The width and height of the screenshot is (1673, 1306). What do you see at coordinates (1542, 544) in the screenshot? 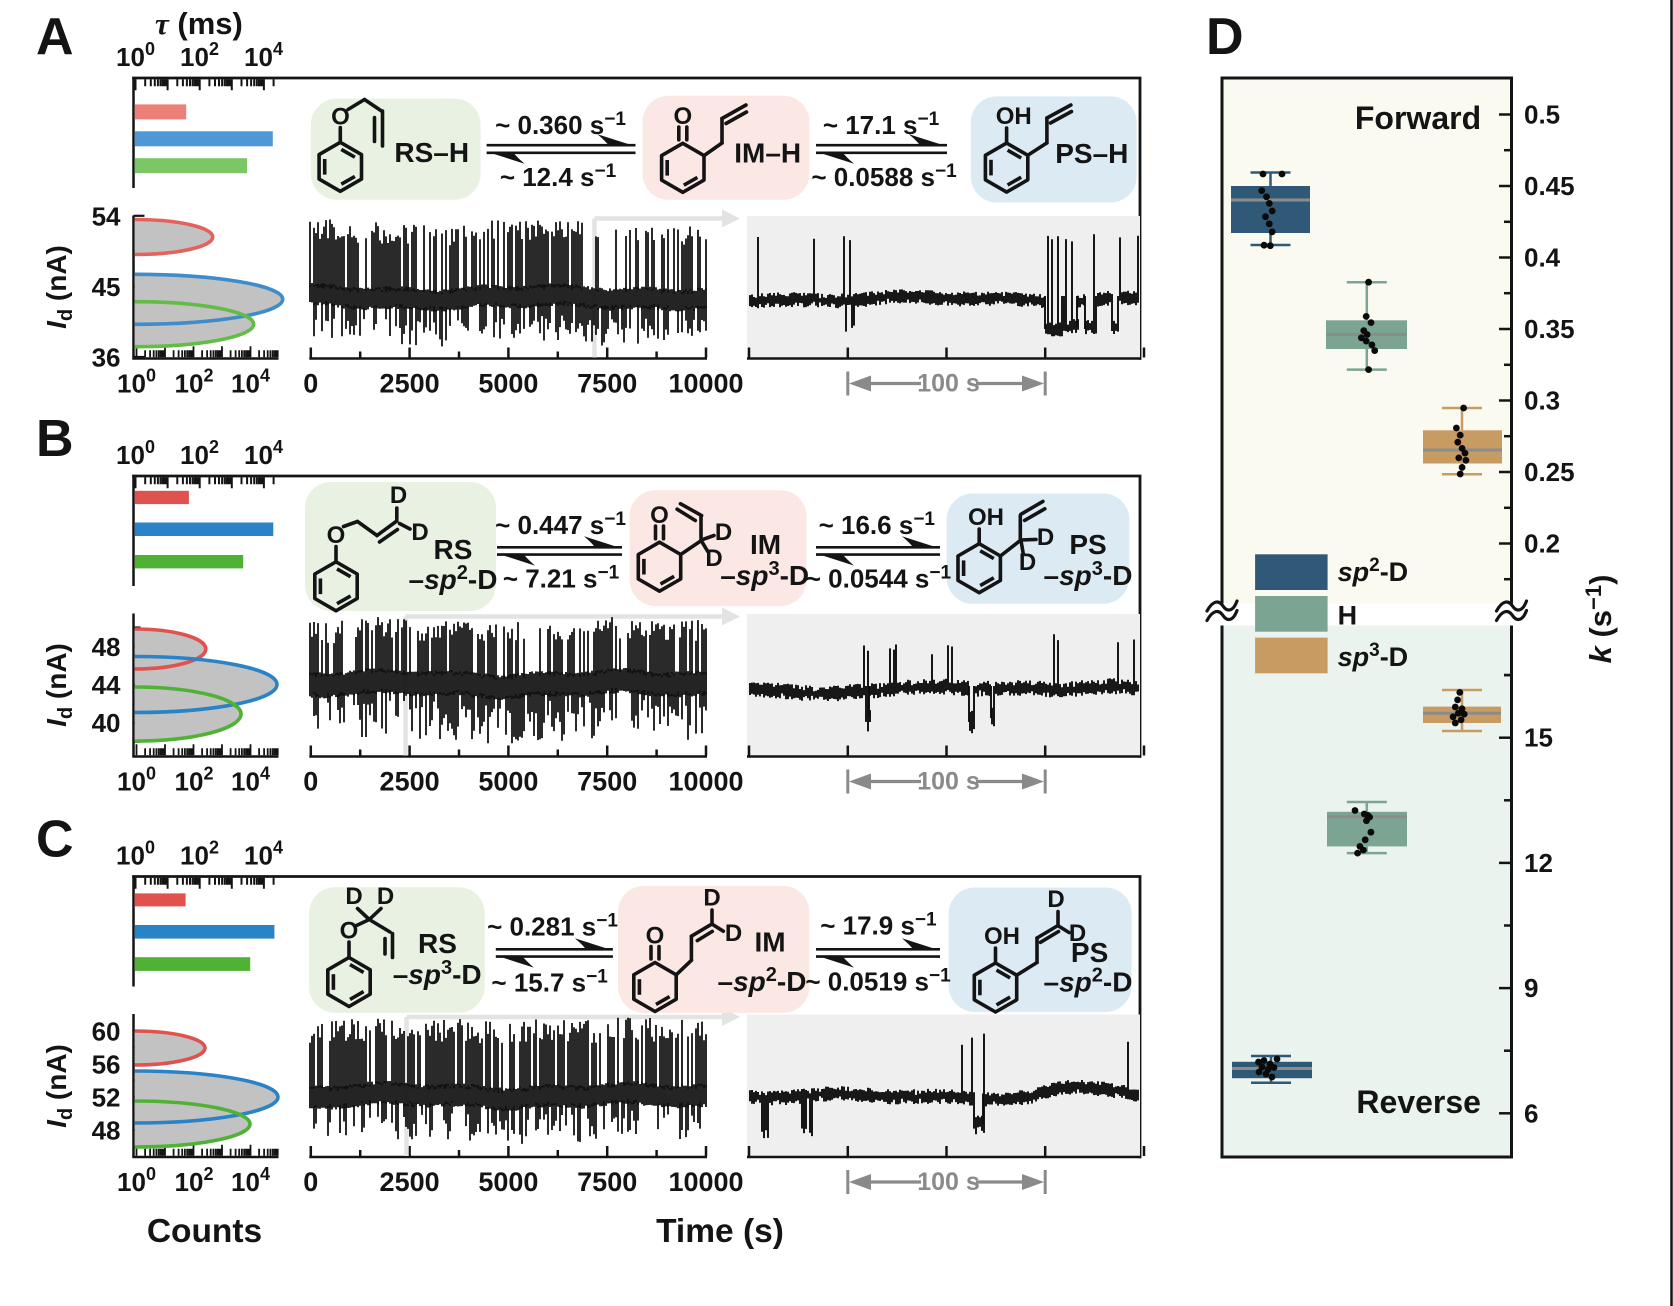
I see `svg-text: 0.2` at bounding box center [1542, 544].